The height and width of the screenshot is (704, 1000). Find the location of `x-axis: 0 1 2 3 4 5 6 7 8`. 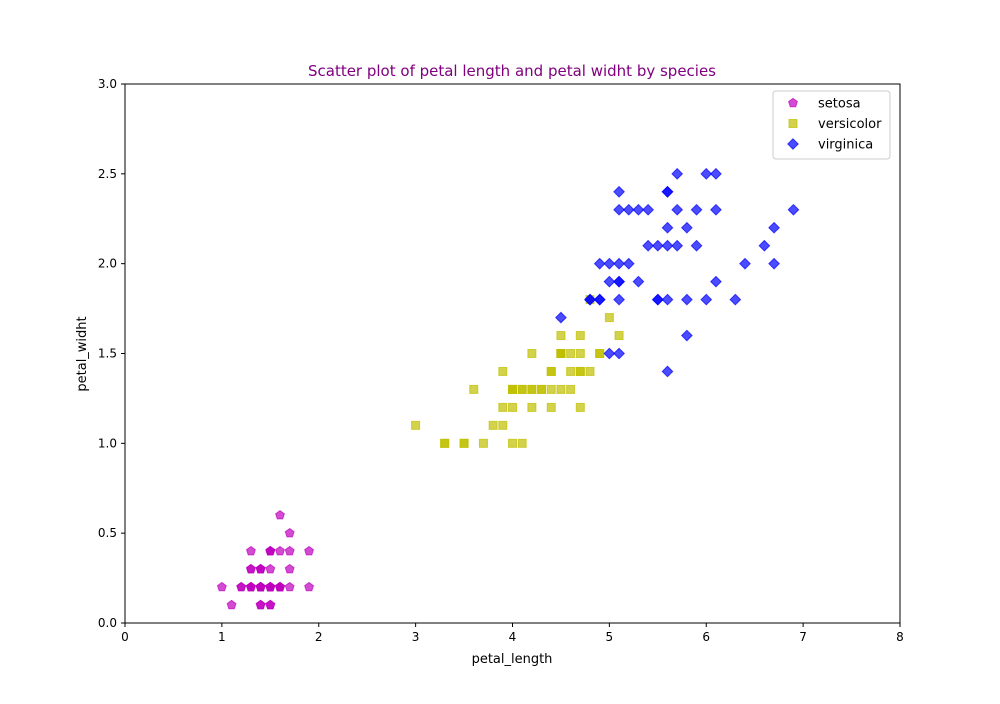

x-axis: 0 1 2 3 4 5 6 7 8 is located at coordinates (512, 633).